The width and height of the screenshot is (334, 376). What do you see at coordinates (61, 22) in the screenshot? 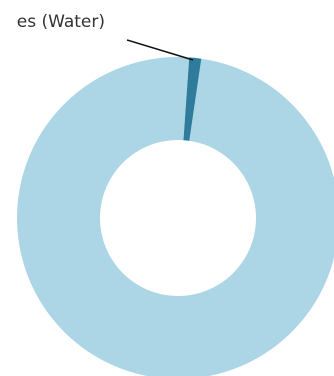
I see `slice-label: es (Water)` at bounding box center [61, 22].